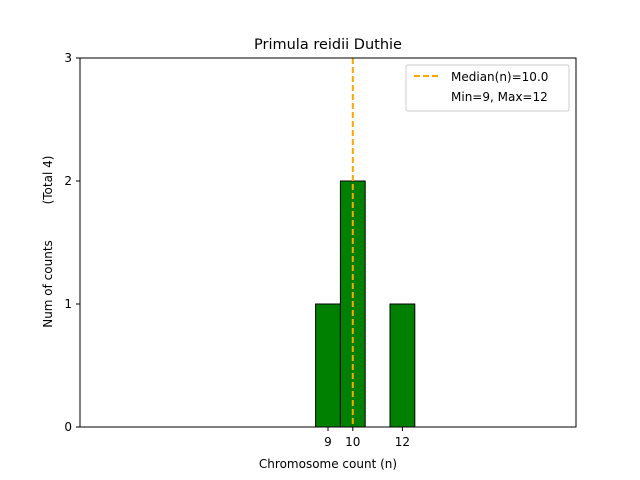 The image size is (640, 480). What do you see at coordinates (499, 97) in the screenshot?
I see `legend-minmax-label: Min=9, Max=12` at bounding box center [499, 97].